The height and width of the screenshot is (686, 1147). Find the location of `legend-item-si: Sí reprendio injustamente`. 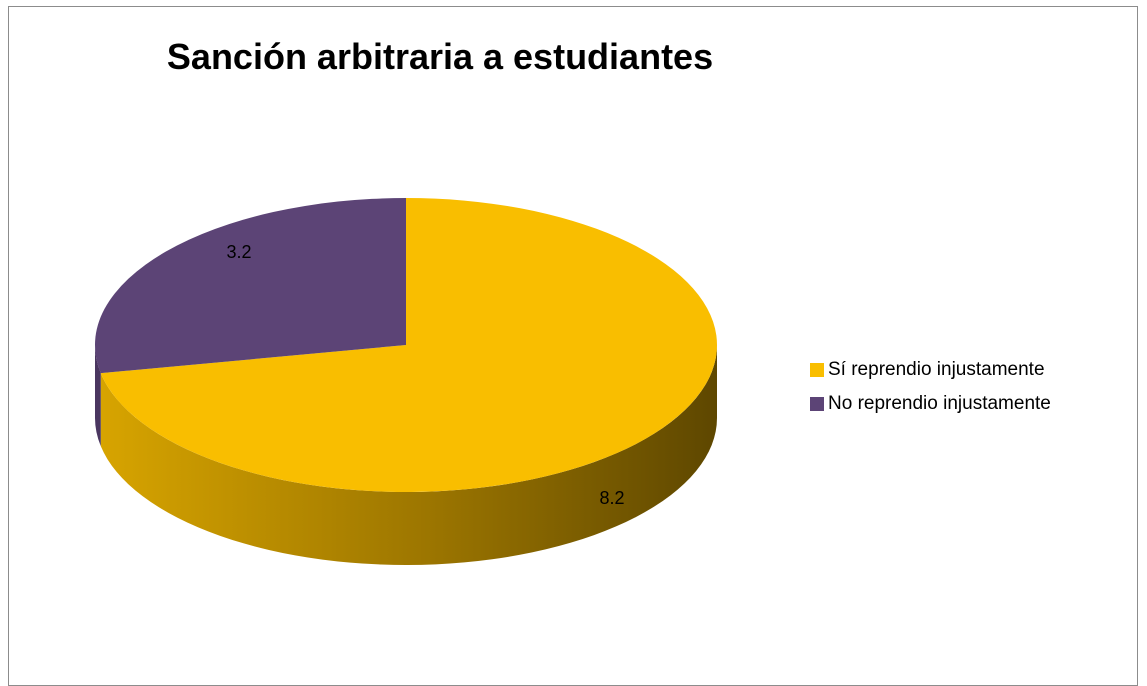

legend-item-si: Sí reprendio injustamente is located at coordinates (930, 370).